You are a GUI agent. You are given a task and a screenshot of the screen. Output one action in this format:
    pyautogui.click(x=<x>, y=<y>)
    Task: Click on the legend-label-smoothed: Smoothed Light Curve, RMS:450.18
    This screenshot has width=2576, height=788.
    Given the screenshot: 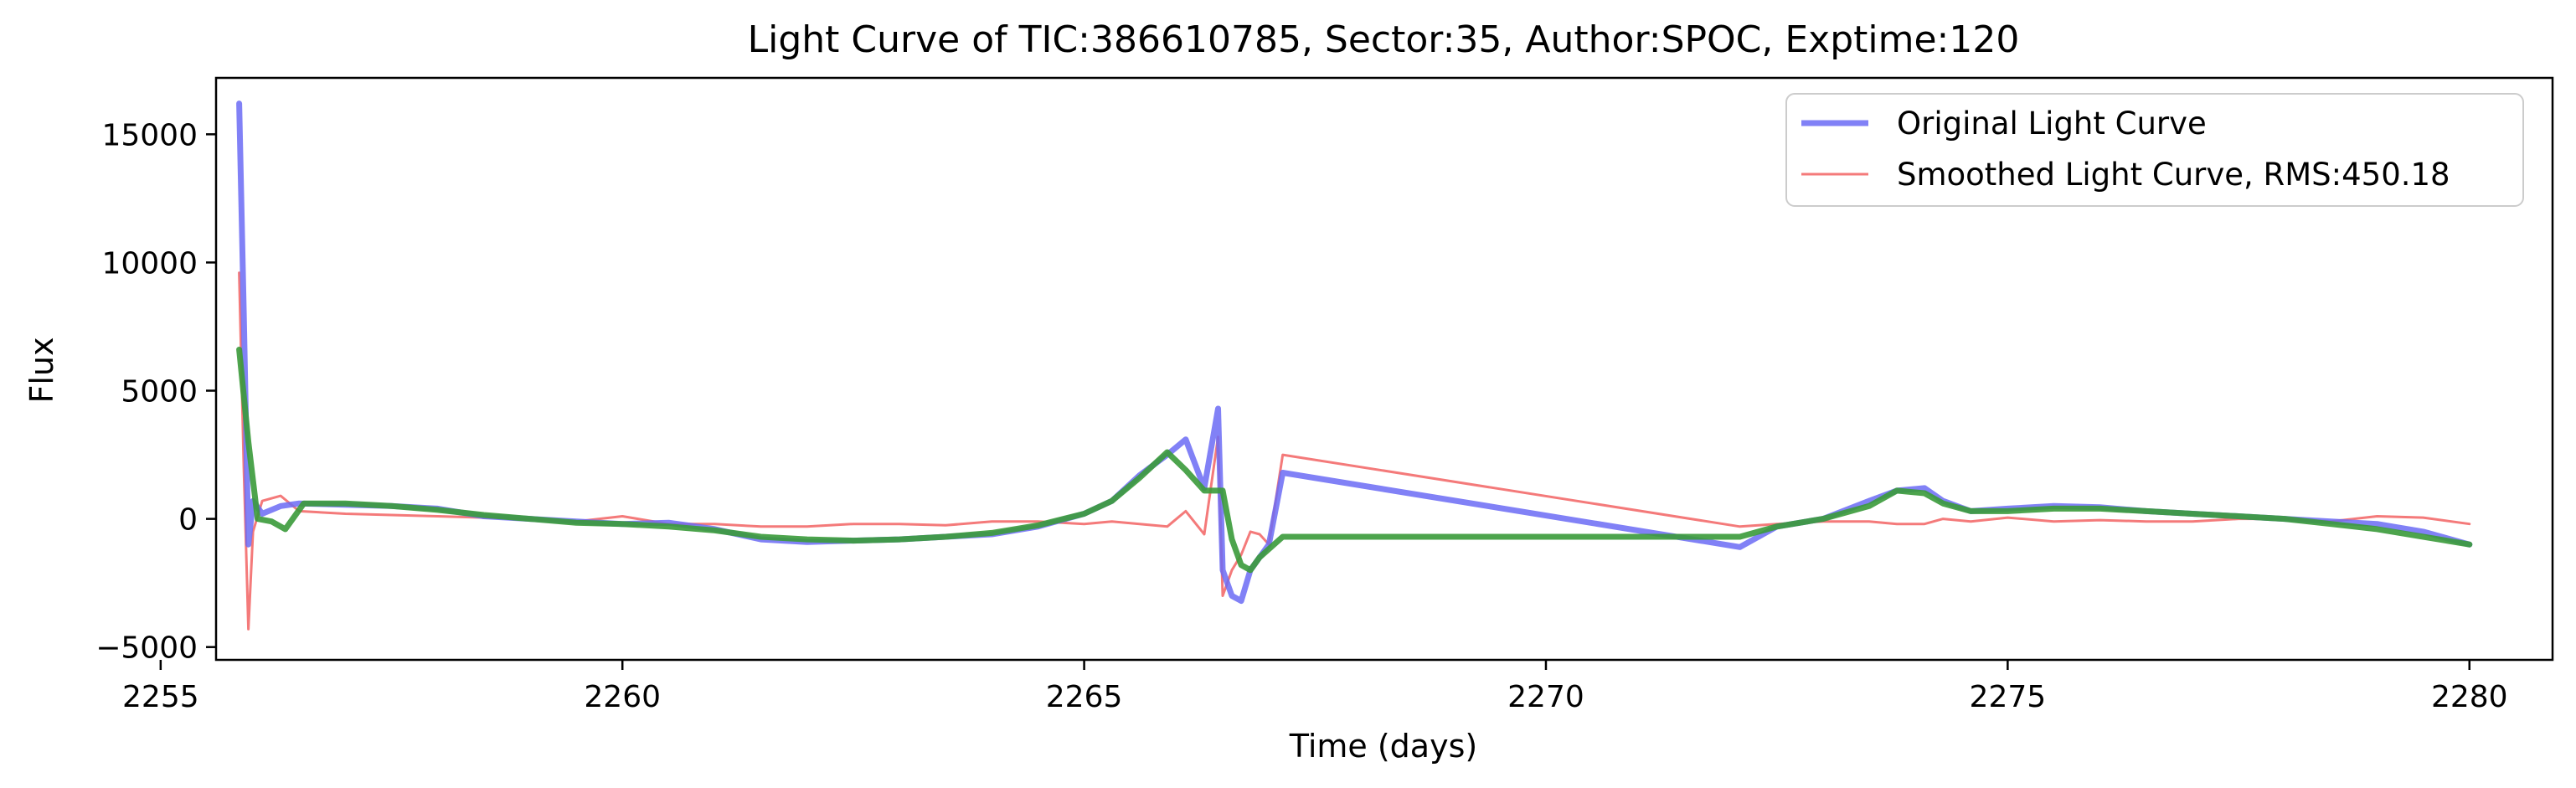 What is the action you would take?
    pyautogui.click(x=2173, y=175)
    